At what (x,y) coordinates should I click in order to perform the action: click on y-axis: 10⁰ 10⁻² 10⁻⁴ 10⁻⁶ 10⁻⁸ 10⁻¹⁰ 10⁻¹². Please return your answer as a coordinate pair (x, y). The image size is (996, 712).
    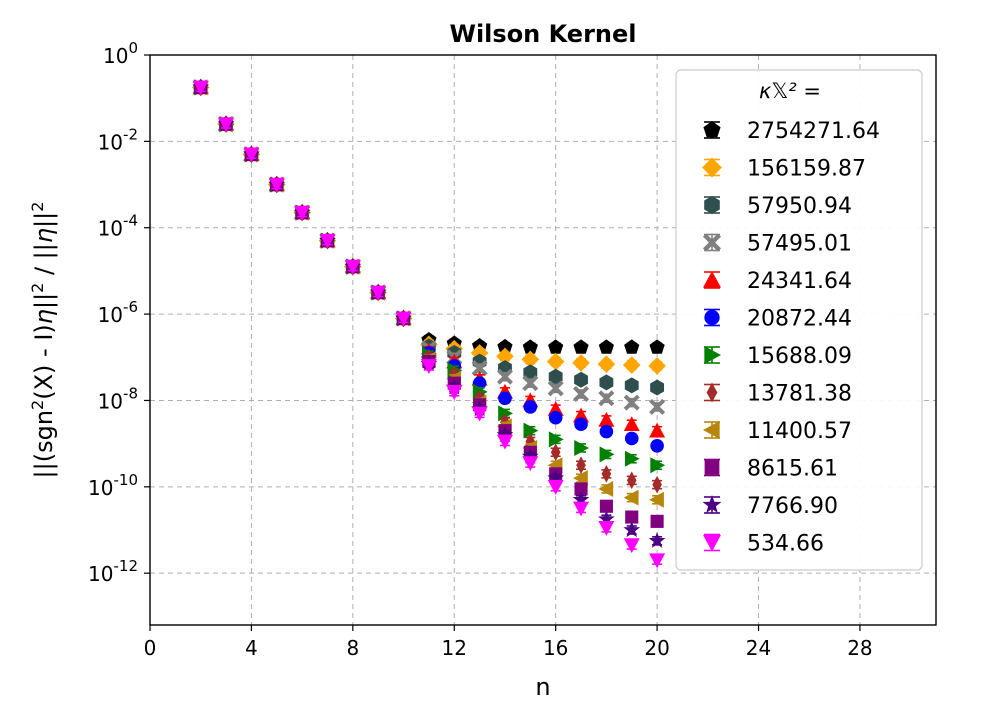
    Looking at the image, I should click on (119, 312).